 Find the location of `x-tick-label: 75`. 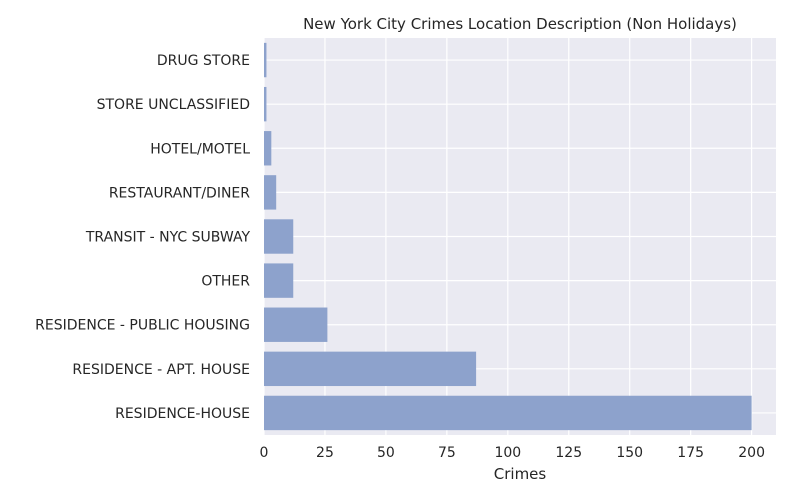

x-tick-label: 75 is located at coordinates (447, 453).